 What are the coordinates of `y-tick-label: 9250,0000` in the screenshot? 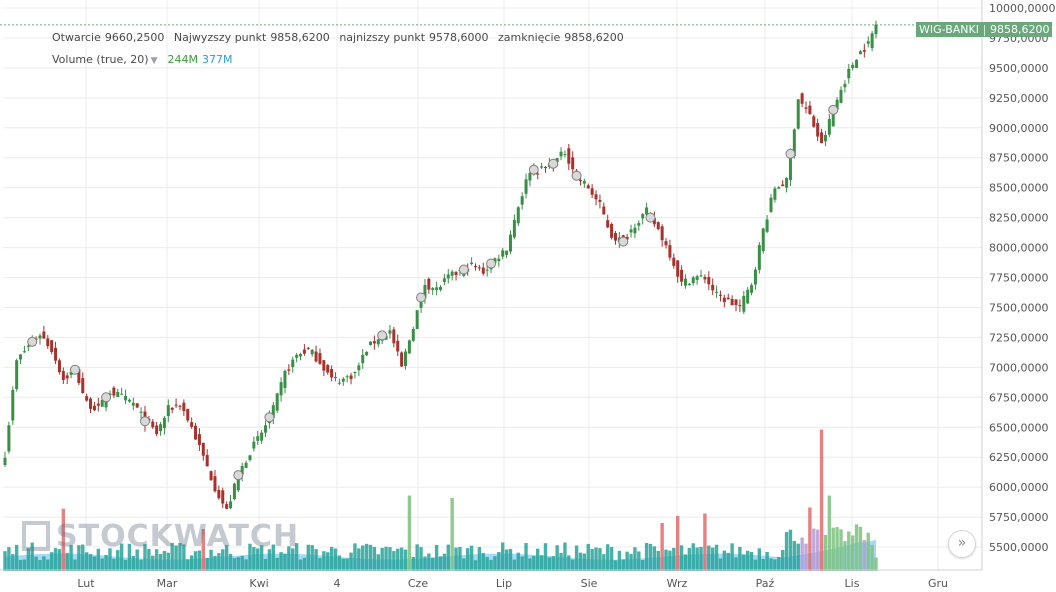 It's located at (1019, 98).